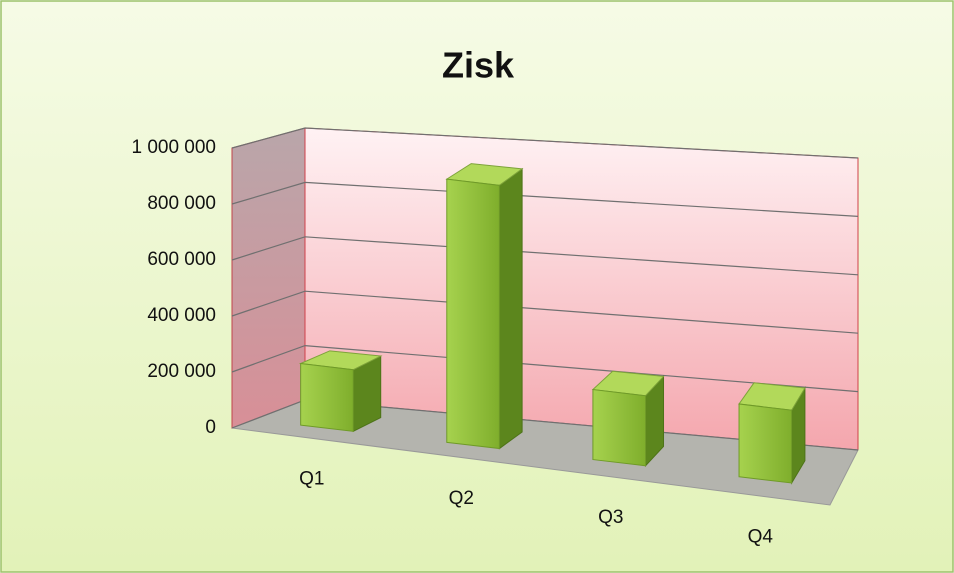 The width and height of the screenshot is (954, 573). Describe the element at coordinates (478, 65) in the screenshot. I see `chart-title: Zisk` at that location.